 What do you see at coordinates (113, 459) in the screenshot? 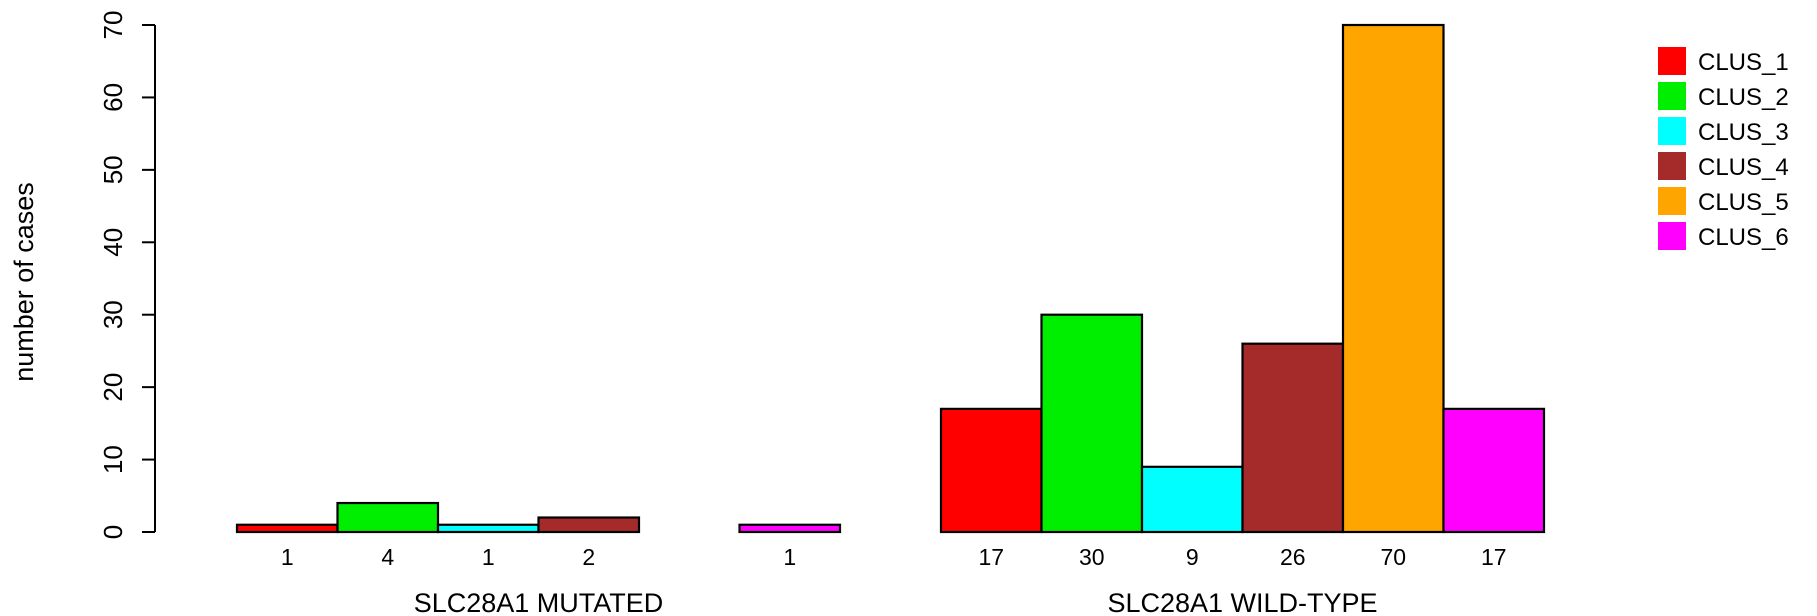
I see `y-tick-label: 10` at bounding box center [113, 459].